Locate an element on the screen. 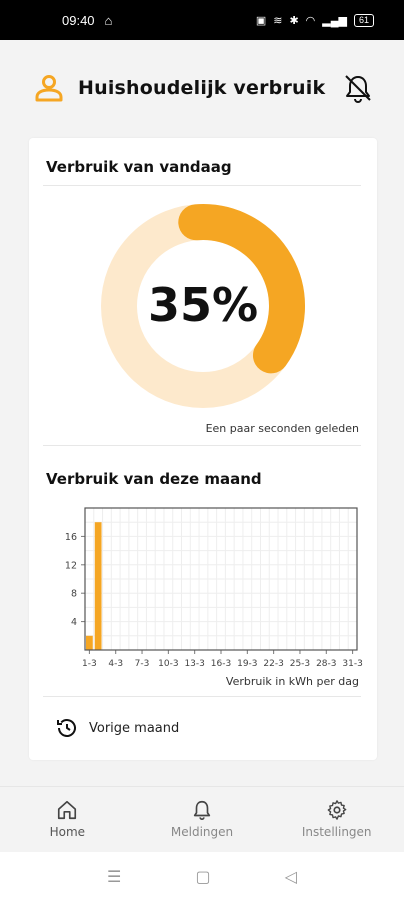 This screenshot has width=404, height=900. bell-icon is located at coordinates (202, 810).